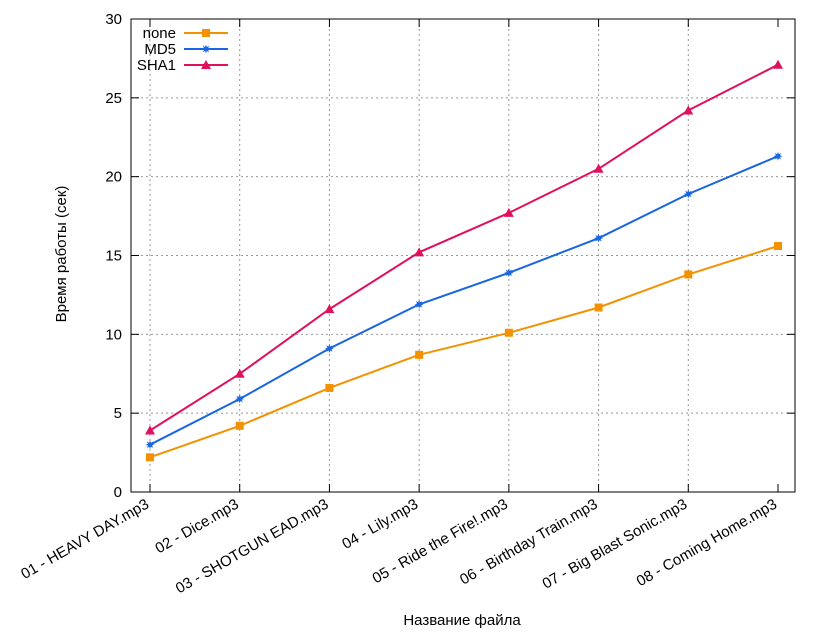 This screenshot has height=640, width=820. Describe the element at coordinates (380, 524) in the screenshot. I see `x-tick-label: 04 - Lily.mp3` at that location.